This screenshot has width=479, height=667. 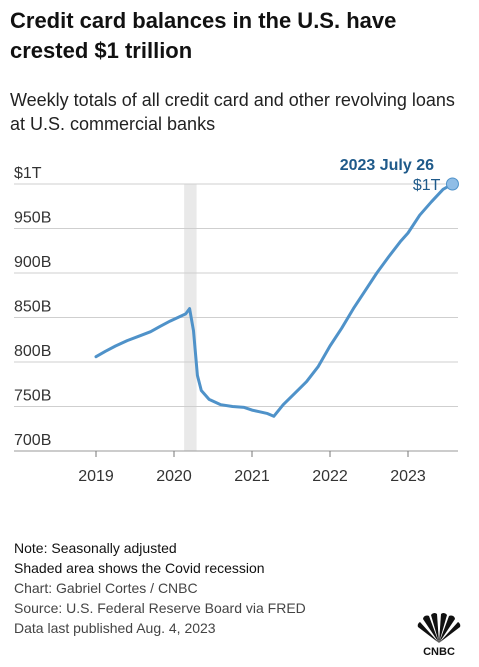 What do you see at coordinates (408, 476) in the screenshot?
I see `x-tick-label: 2023` at bounding box center [408, 476].